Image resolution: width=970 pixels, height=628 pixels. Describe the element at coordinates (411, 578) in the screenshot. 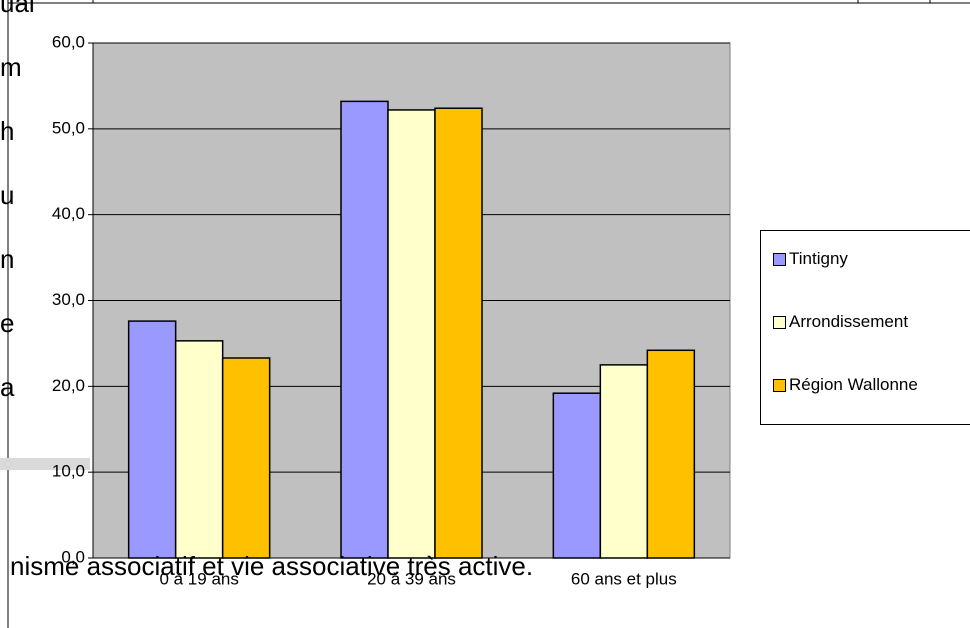

I see `x-tick-label: 20 à 39 ans` at that location.